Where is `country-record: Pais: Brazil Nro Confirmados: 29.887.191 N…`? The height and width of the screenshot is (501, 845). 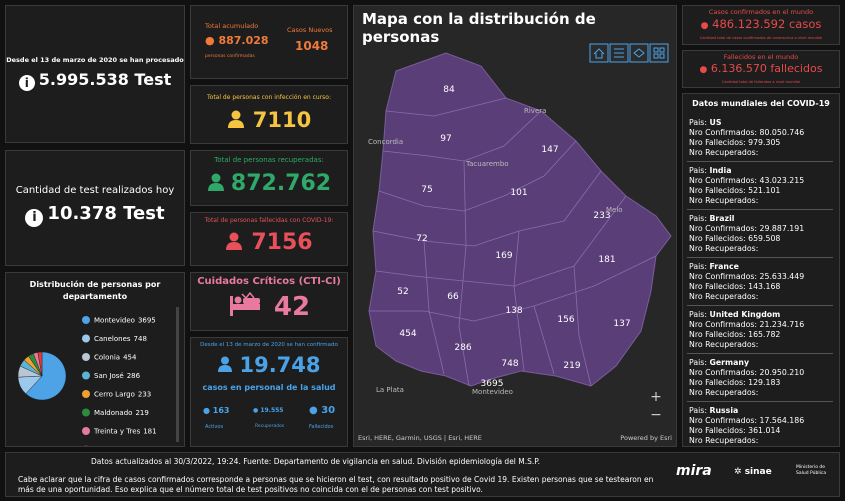
country-record: Pais: Brazil Nro Confirmados: 29.887.191 N… is located at coordinates (760, 234).